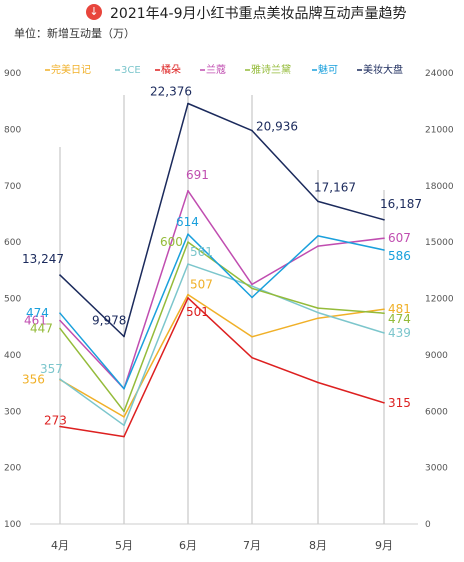  I want to click on data-label: 586, so click(399, 256).